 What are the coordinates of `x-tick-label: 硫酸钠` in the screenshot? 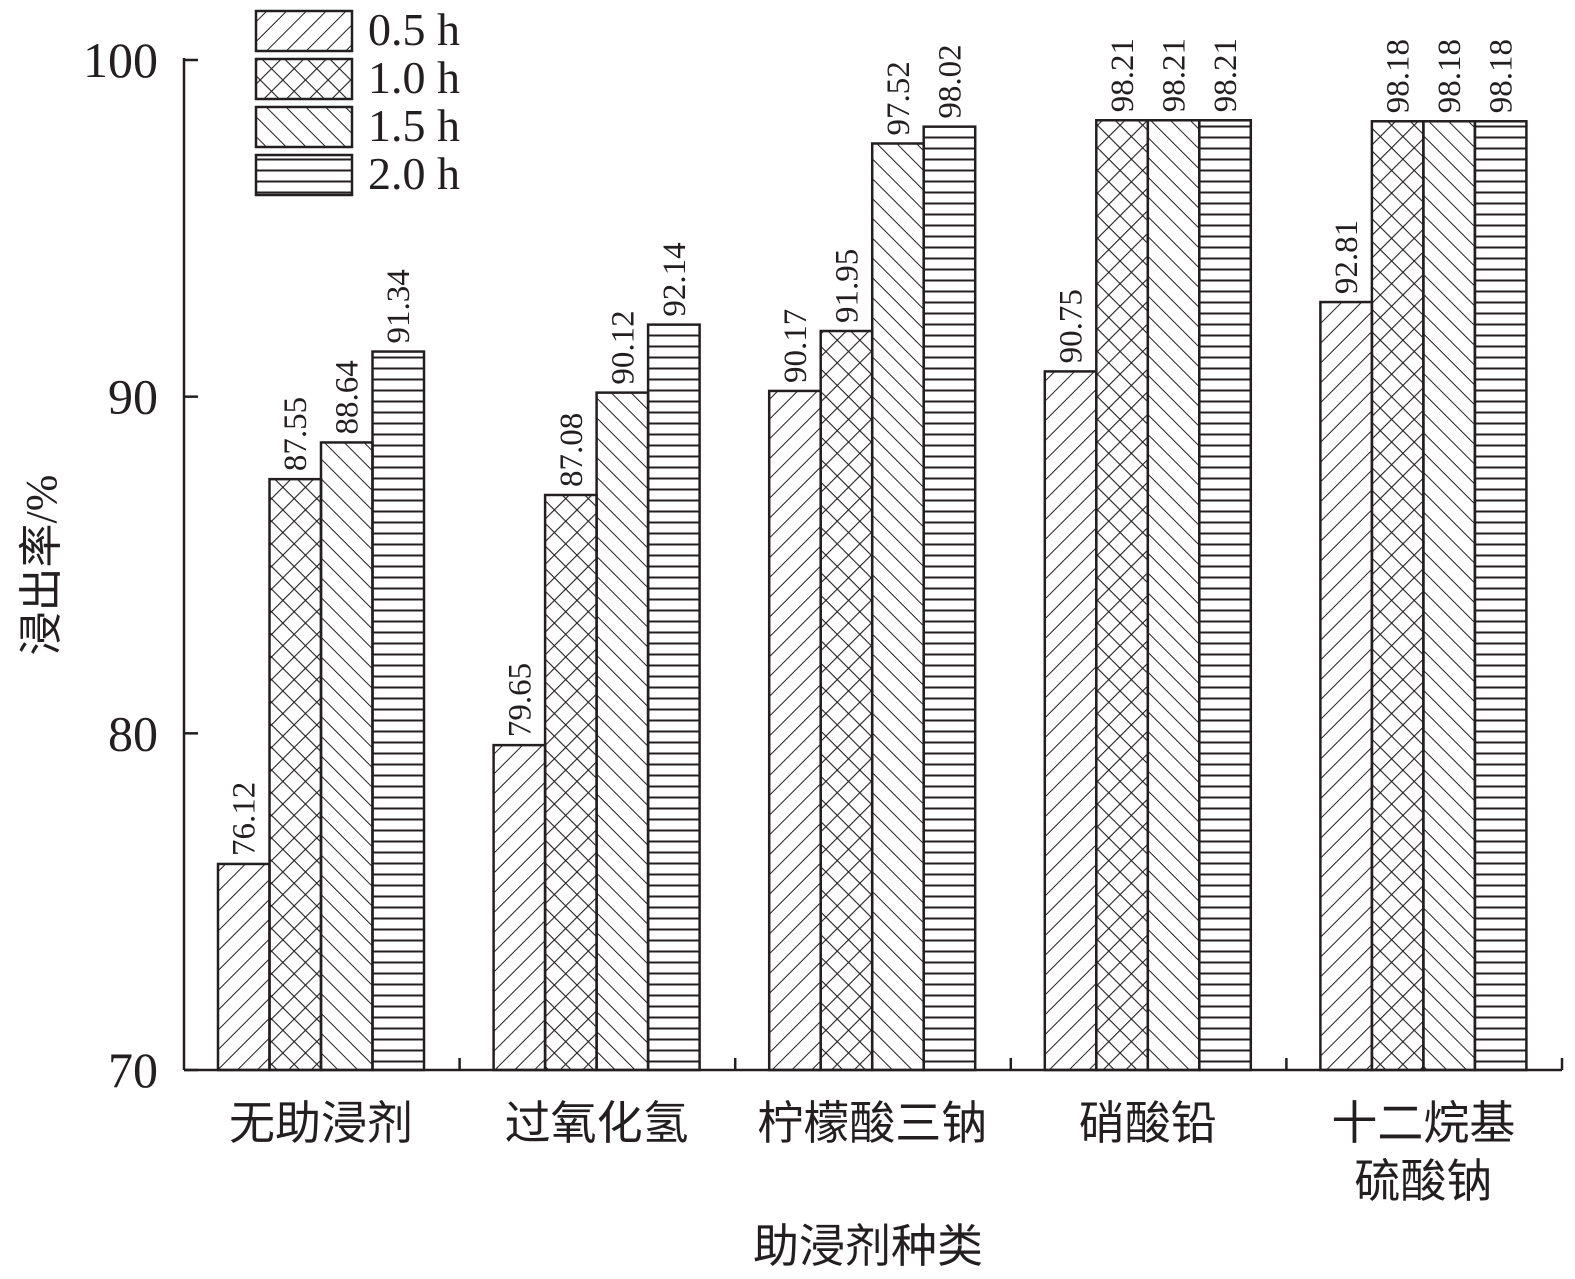 It's located at (1423, 1181).